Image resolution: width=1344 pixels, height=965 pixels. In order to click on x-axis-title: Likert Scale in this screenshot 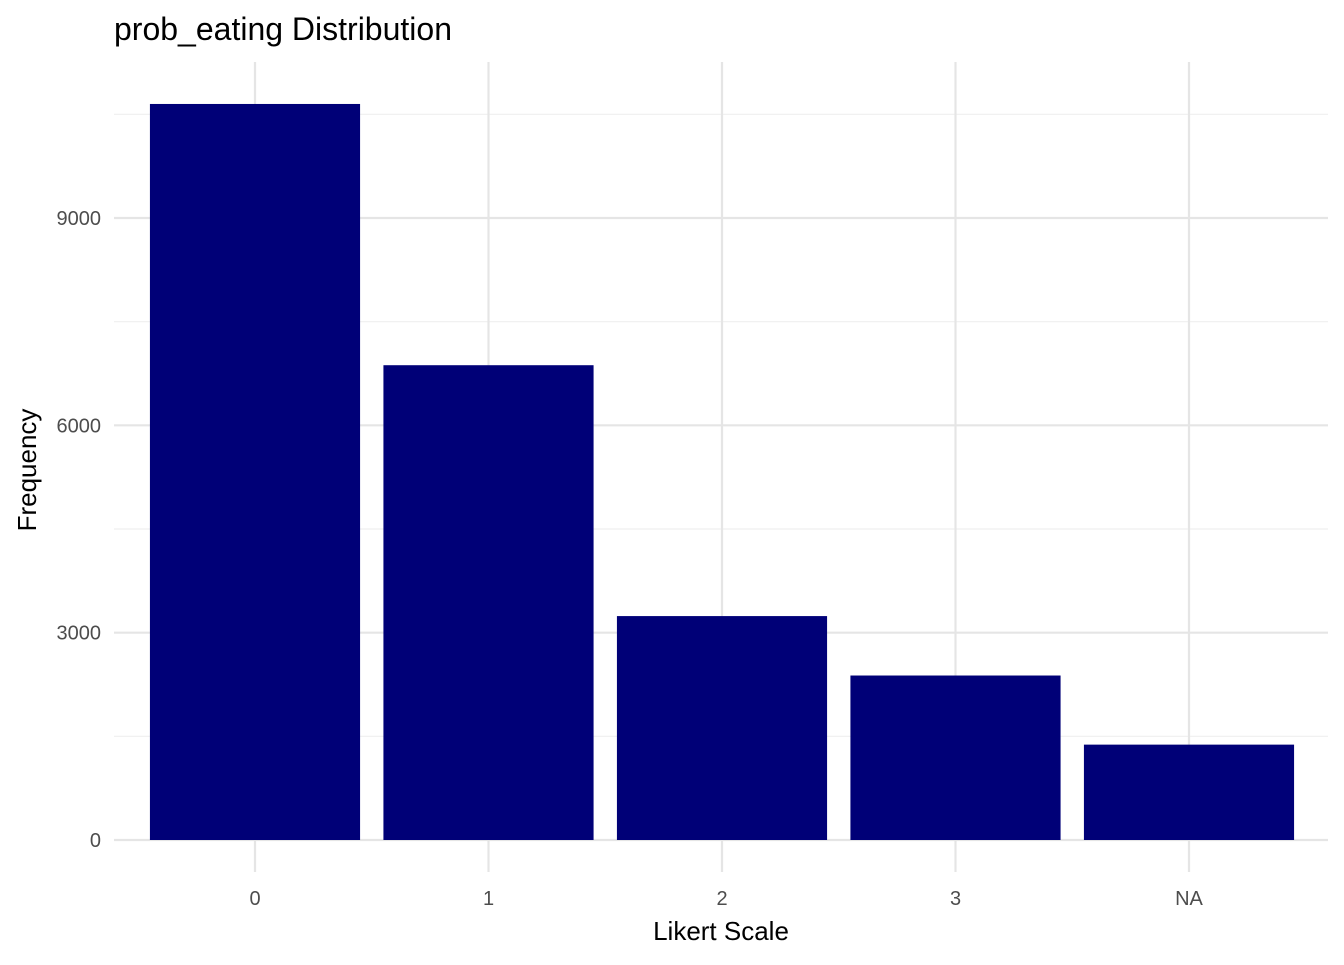, I will do `click(721, 931)`.